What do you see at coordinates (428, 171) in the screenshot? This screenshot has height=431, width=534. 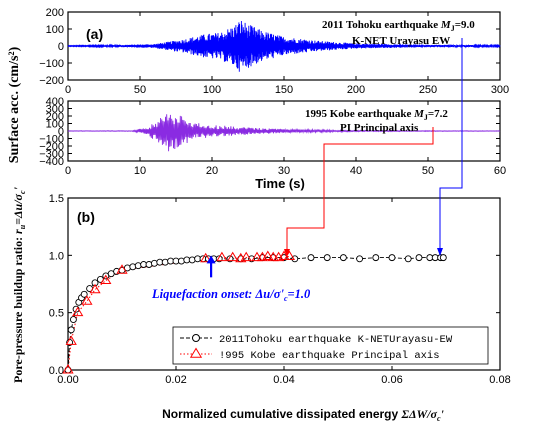 I see `panel-kobe-x-tick-label: 50` at bounding box center [428, 171].